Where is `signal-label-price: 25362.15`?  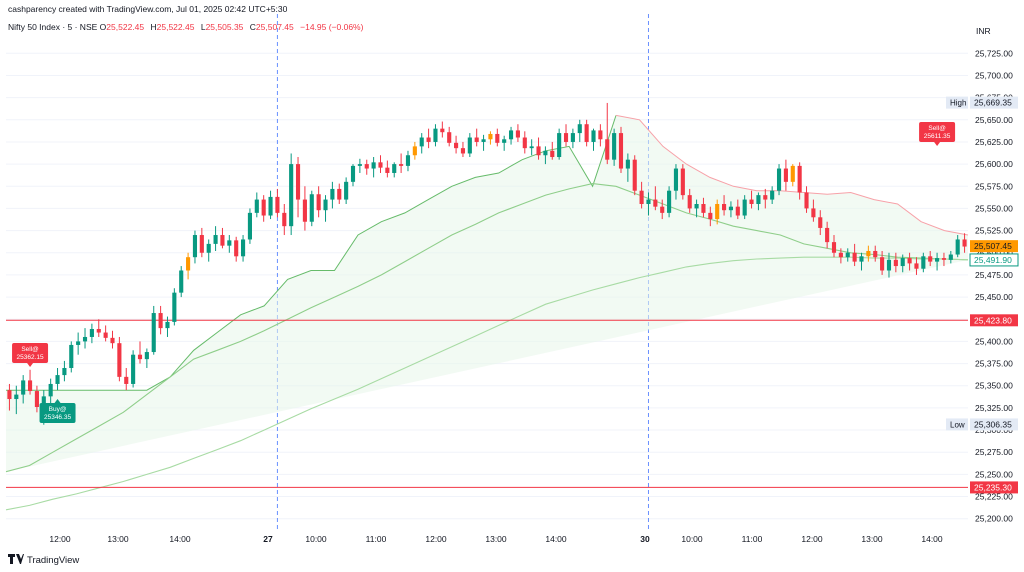
signal-label-price: 25362.15 is located at coordinates (29, 357).